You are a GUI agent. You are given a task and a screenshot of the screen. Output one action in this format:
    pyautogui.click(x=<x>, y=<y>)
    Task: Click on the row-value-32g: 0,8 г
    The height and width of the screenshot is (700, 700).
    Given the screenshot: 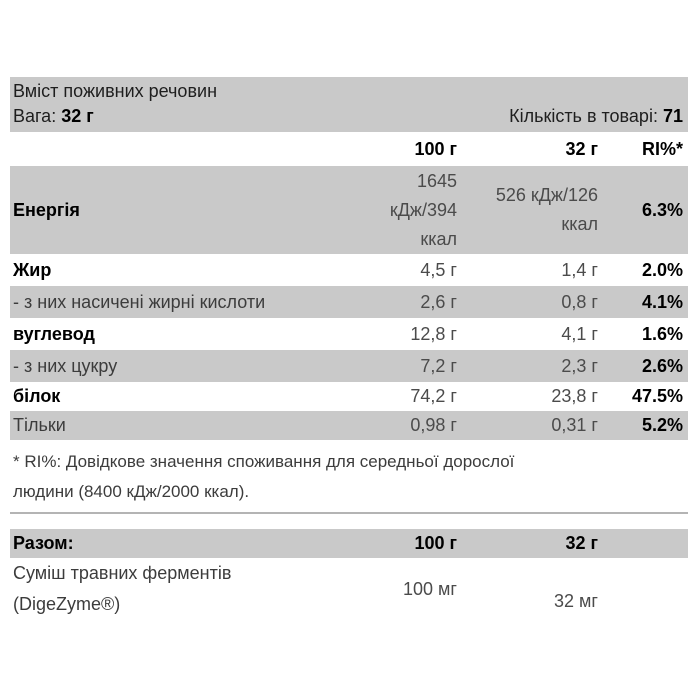 What is the action you would take?
    pyautogui.click(x=579, y=301)
    